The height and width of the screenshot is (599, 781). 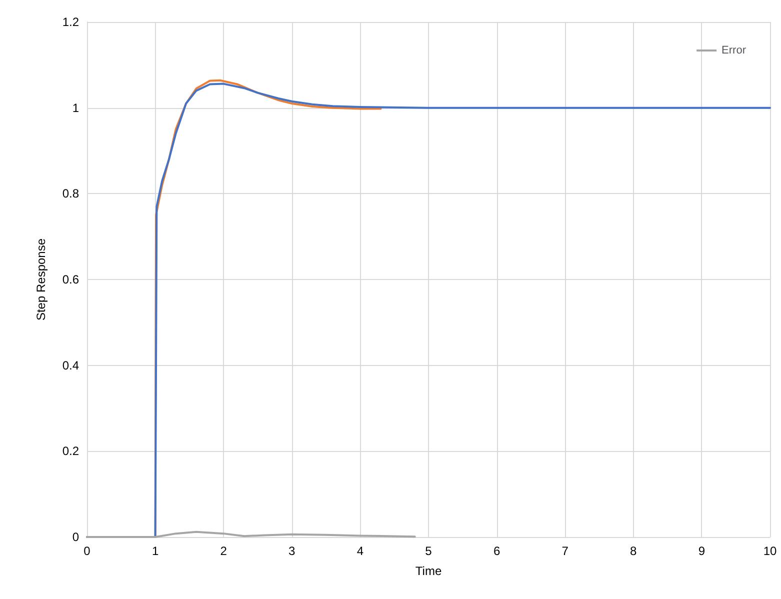 What do you see at coordinates (565, 551) in the screenshot?
I see `x-tick-label: 7` at bounding box center [565, 551].